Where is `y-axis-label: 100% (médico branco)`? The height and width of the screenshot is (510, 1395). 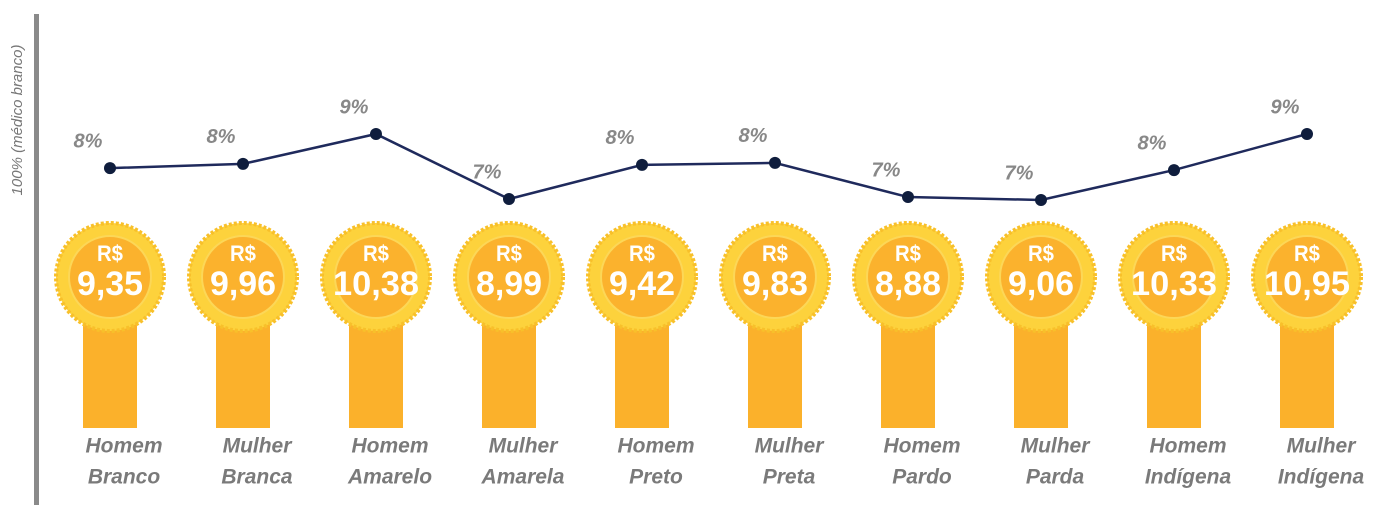 y-axis-label: 100% (médico branco) is located at coordinates (17, 120).